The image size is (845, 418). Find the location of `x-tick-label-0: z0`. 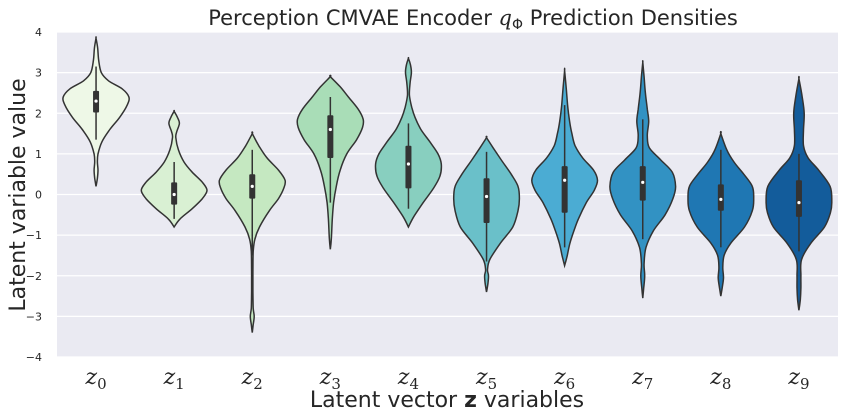

x-tick-label-0: z0 is located at coordinates (95, 379).